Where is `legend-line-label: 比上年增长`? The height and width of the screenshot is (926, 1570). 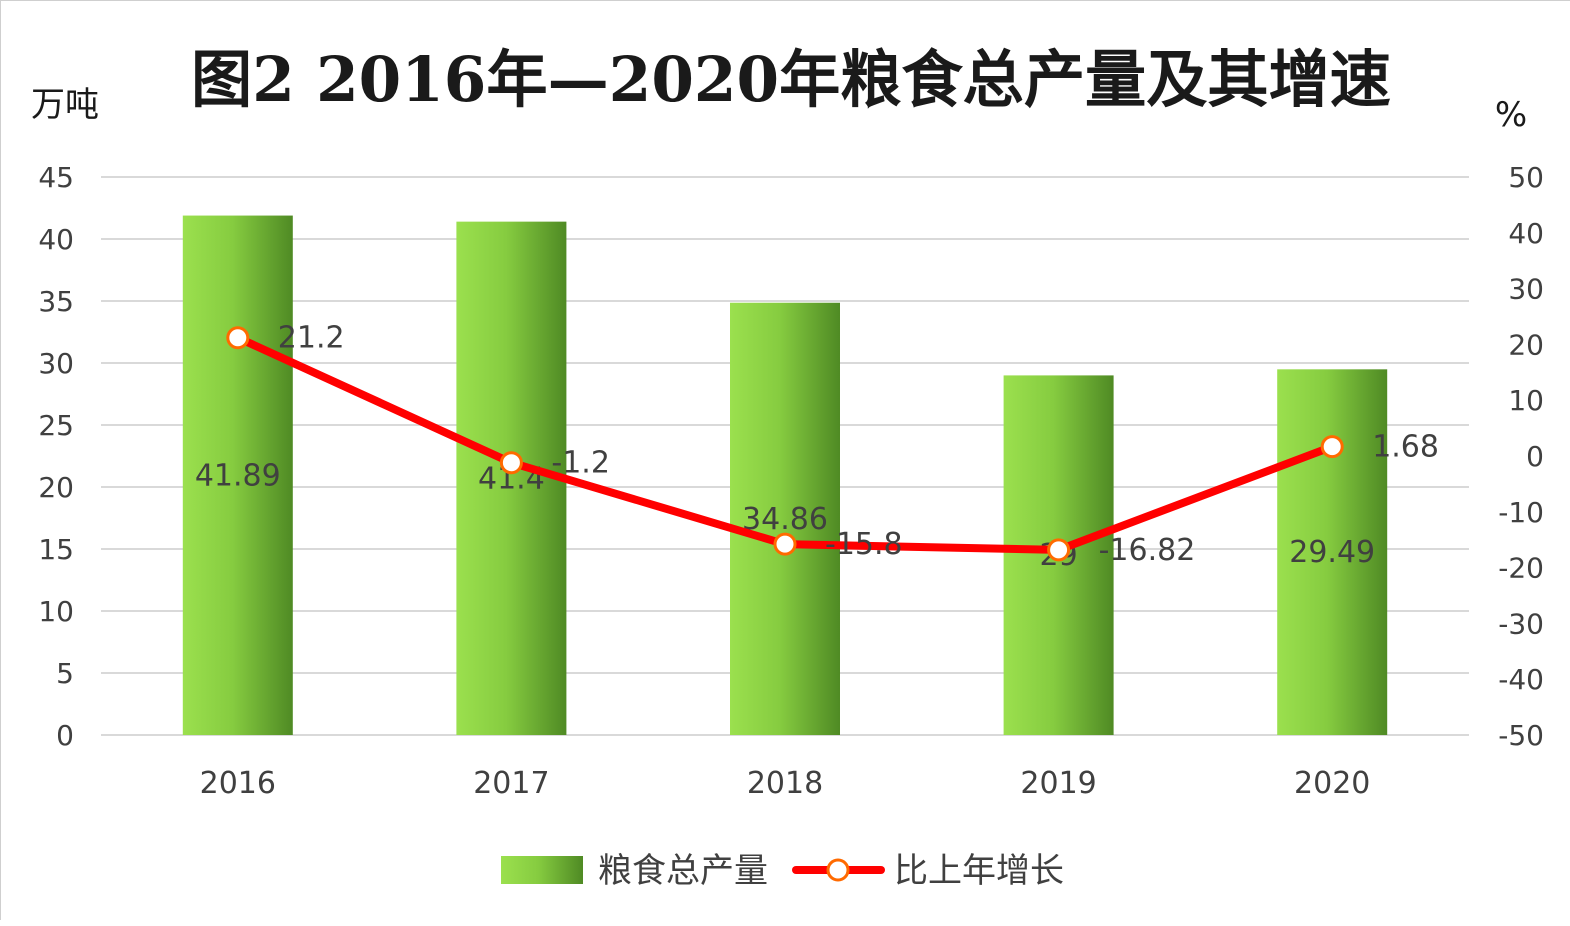 legend-line-label: 比上年增长 is located at coordinates (979, 871).